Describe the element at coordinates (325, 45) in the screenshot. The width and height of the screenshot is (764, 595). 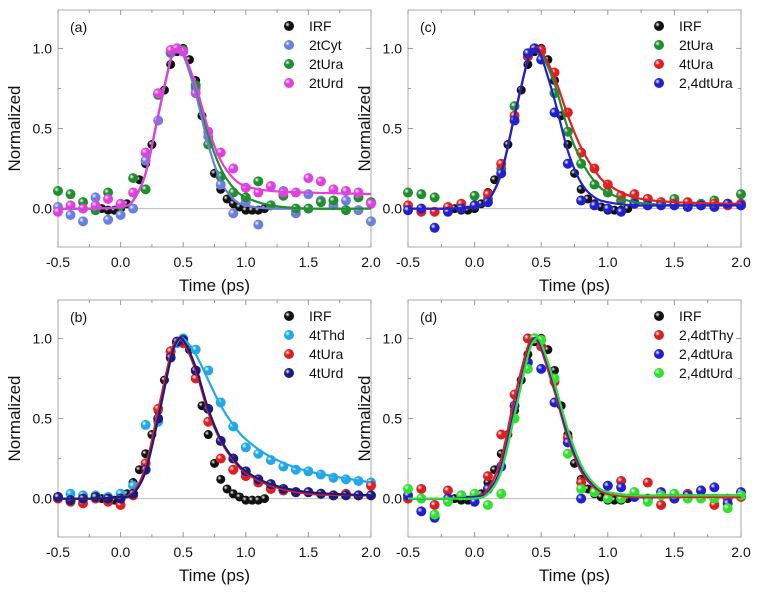
I see `legend-label: 2tCyt` at that location.